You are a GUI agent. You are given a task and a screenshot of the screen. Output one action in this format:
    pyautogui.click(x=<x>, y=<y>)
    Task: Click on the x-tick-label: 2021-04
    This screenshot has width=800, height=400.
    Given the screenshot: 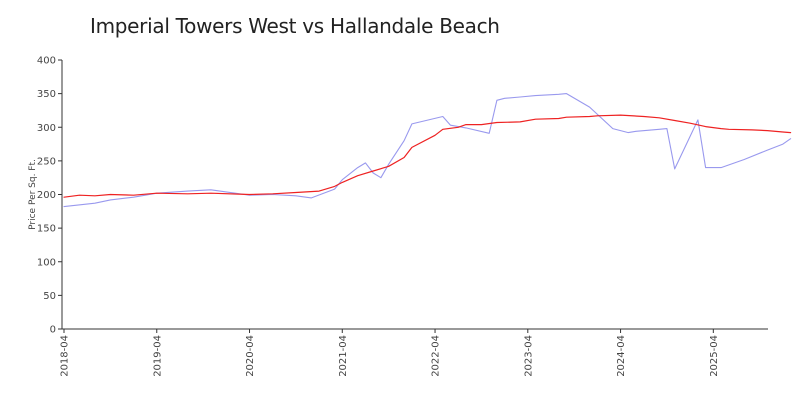 What is the action you would take?
    pyautogui.click(x=343, y=356)
    